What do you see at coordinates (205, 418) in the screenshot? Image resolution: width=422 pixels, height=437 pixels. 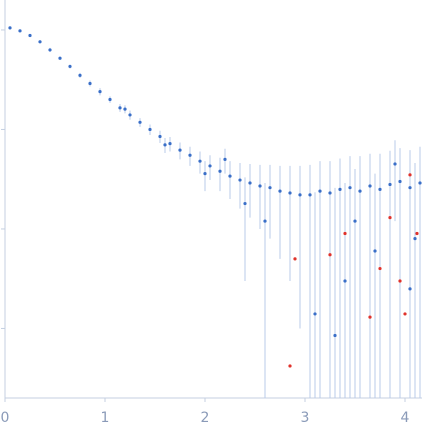 I see `x-tick-label: 2` at bounding box center [205, 418].